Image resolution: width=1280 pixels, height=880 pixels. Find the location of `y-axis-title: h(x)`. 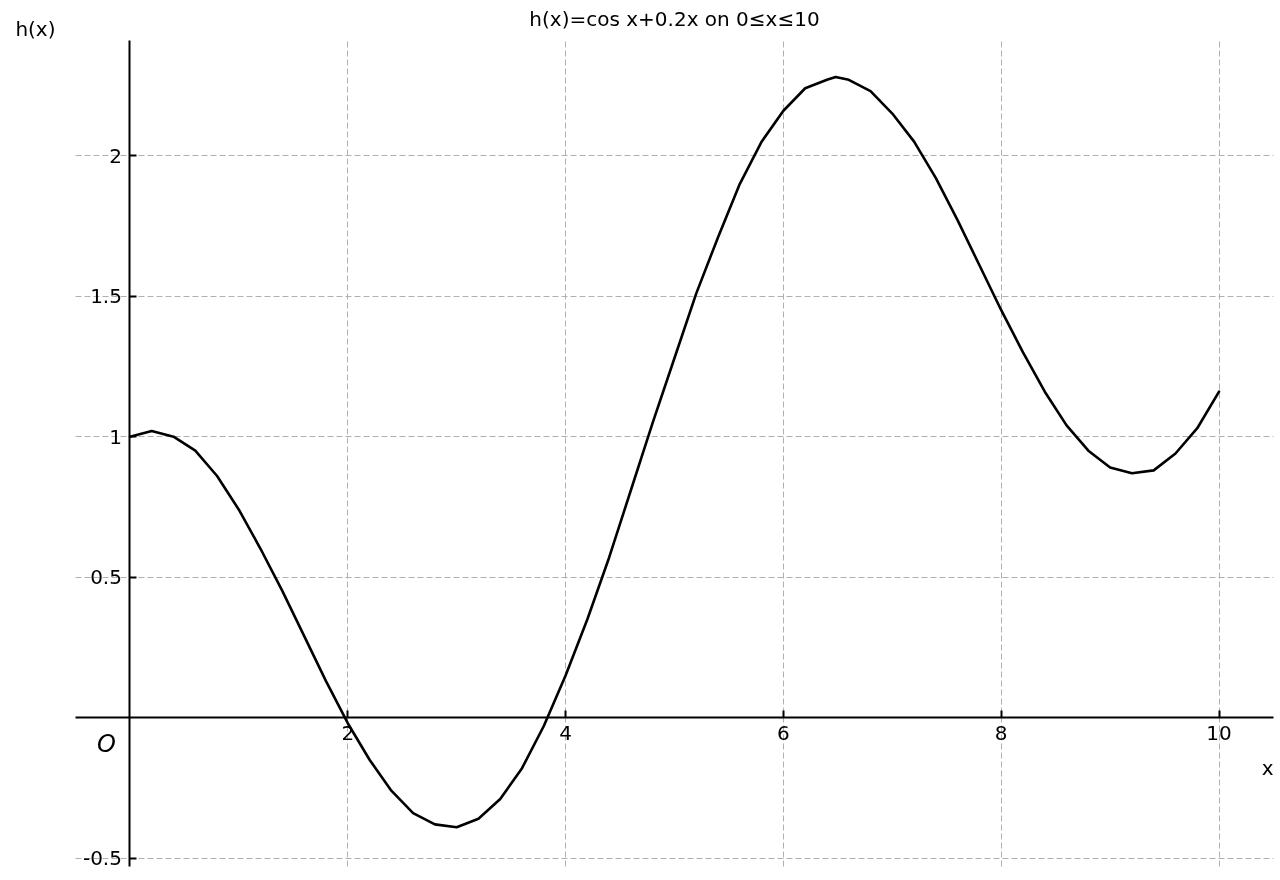

y-axis-title: h(x) is located at coordinates (35, 28).